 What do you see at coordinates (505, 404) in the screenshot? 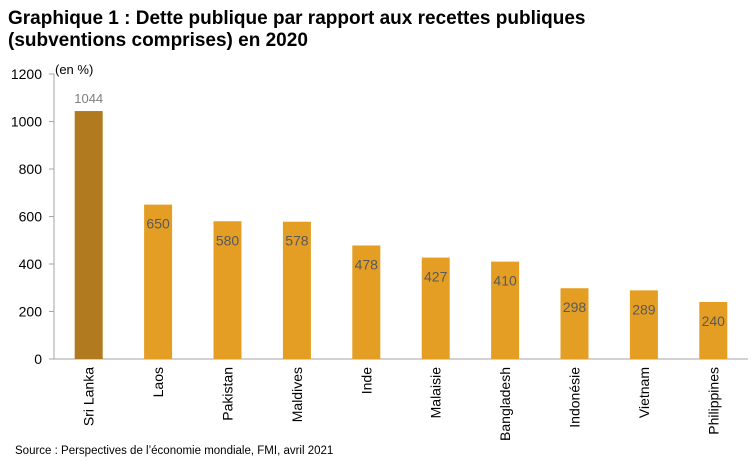
I see `category-label: Bangladesh` at bounding box center [505, 404].